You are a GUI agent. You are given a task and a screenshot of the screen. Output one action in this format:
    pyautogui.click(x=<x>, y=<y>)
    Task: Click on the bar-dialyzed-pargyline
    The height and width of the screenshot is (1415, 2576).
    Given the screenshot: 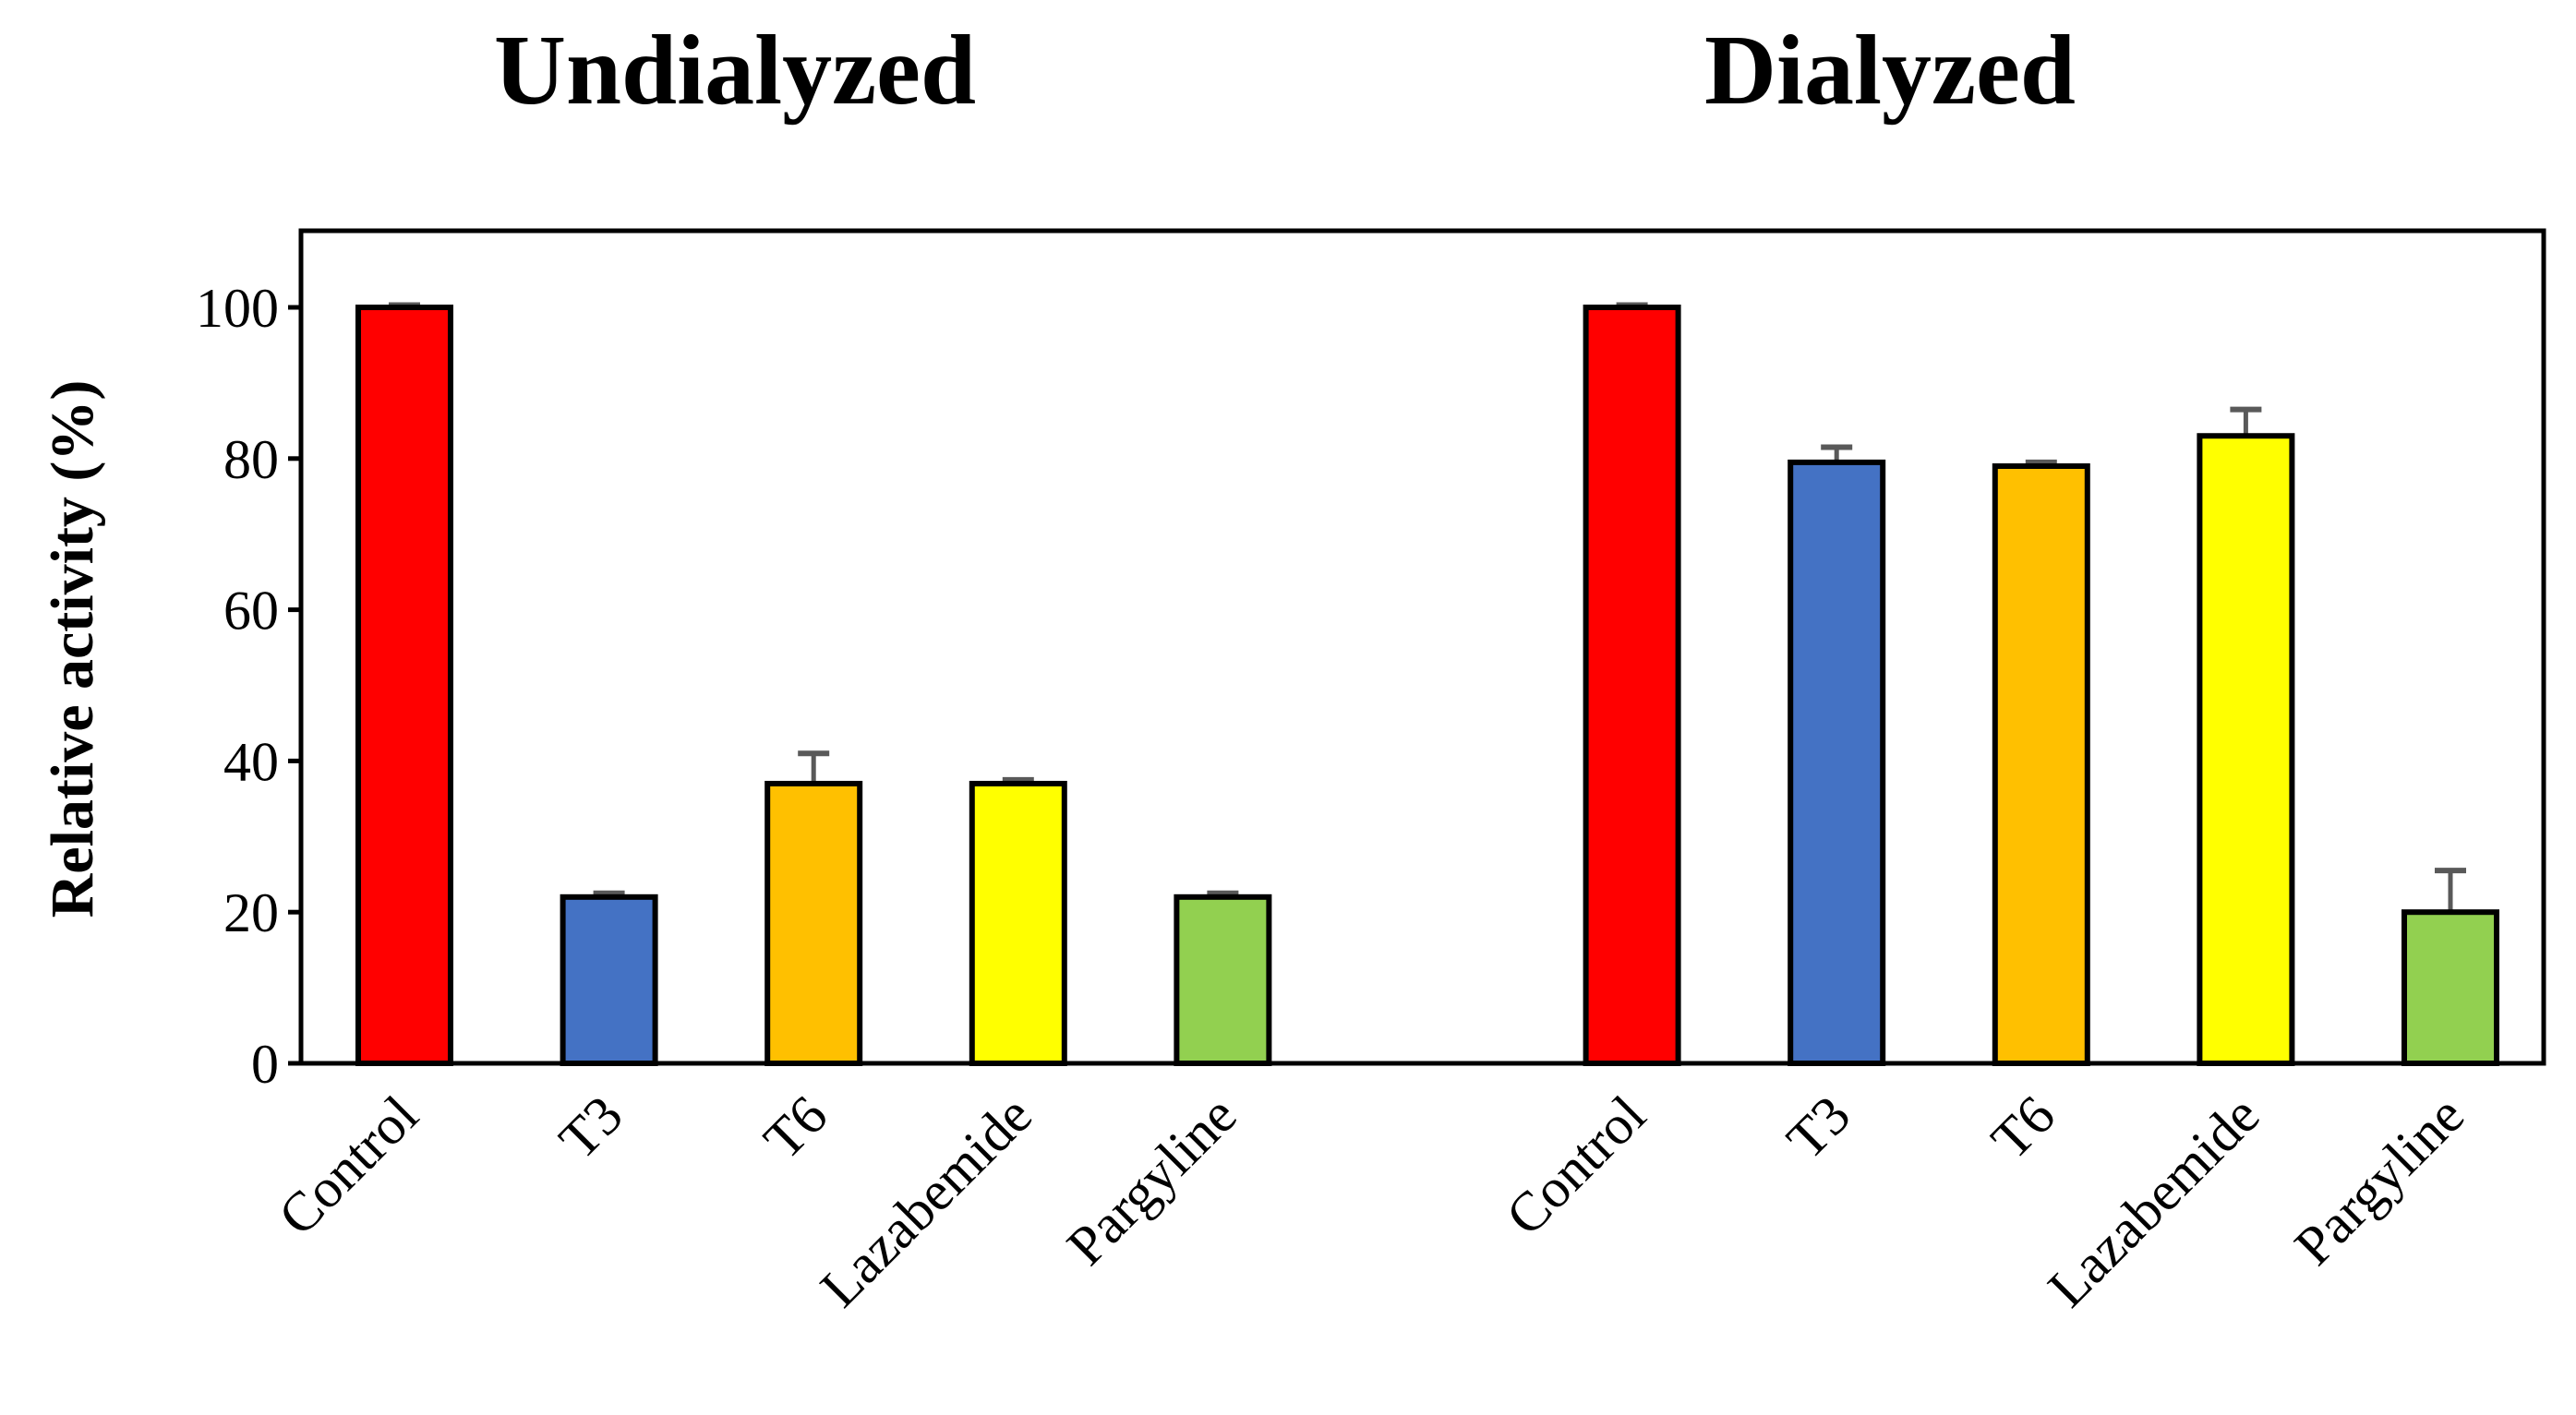 What is the action you would take?
    pyautogui.click(x=2450, y=988)
    